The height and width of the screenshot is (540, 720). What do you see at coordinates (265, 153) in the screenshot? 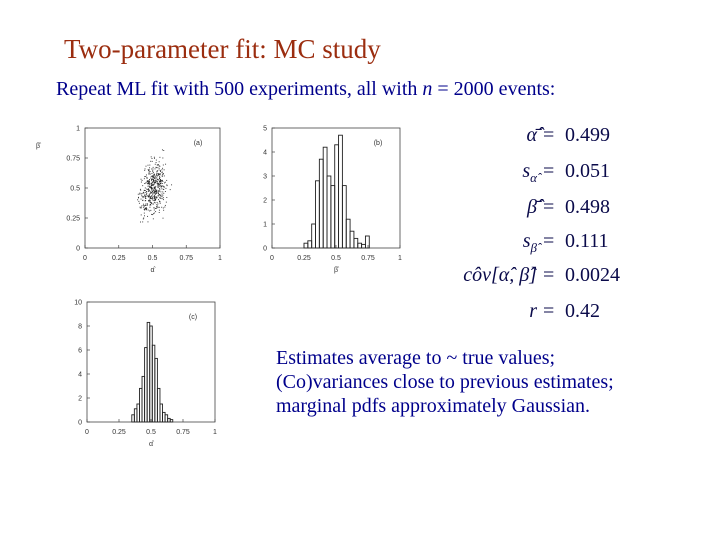
I see `y-tick-label: 4` at bounding box center [265, 153].